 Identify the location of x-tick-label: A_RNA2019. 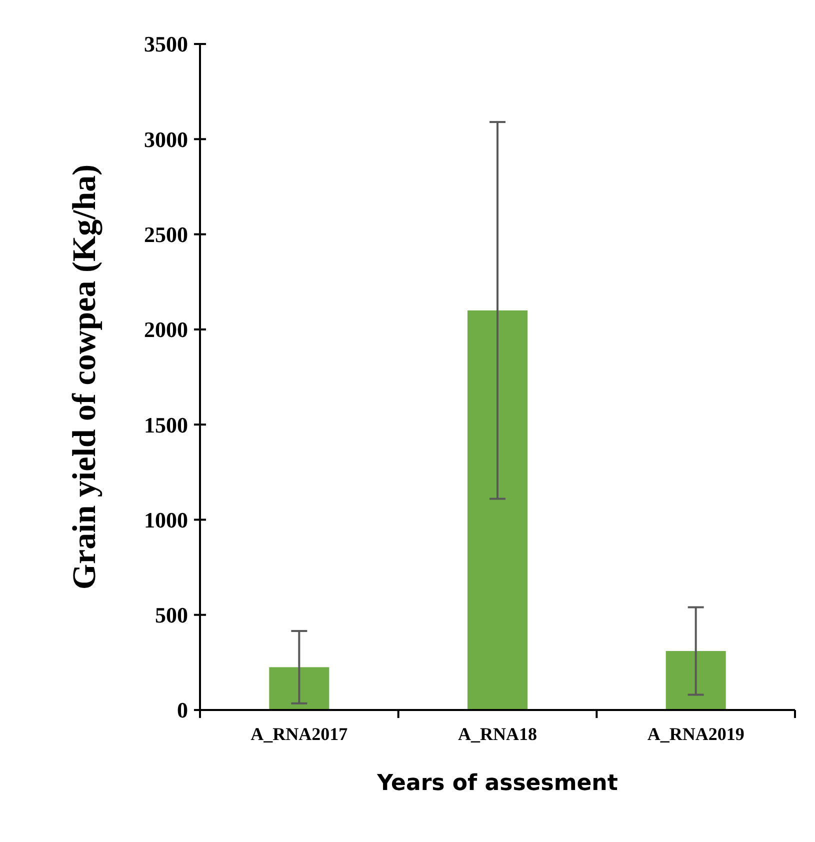
(695, 734).